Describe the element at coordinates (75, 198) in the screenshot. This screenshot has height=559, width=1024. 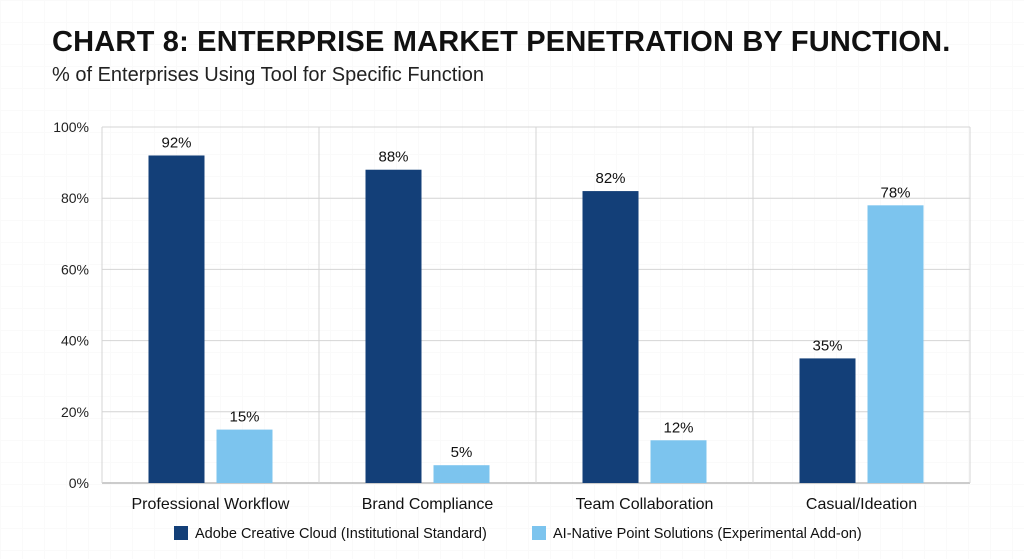
I see `y-tick-label: 80%` at that location.